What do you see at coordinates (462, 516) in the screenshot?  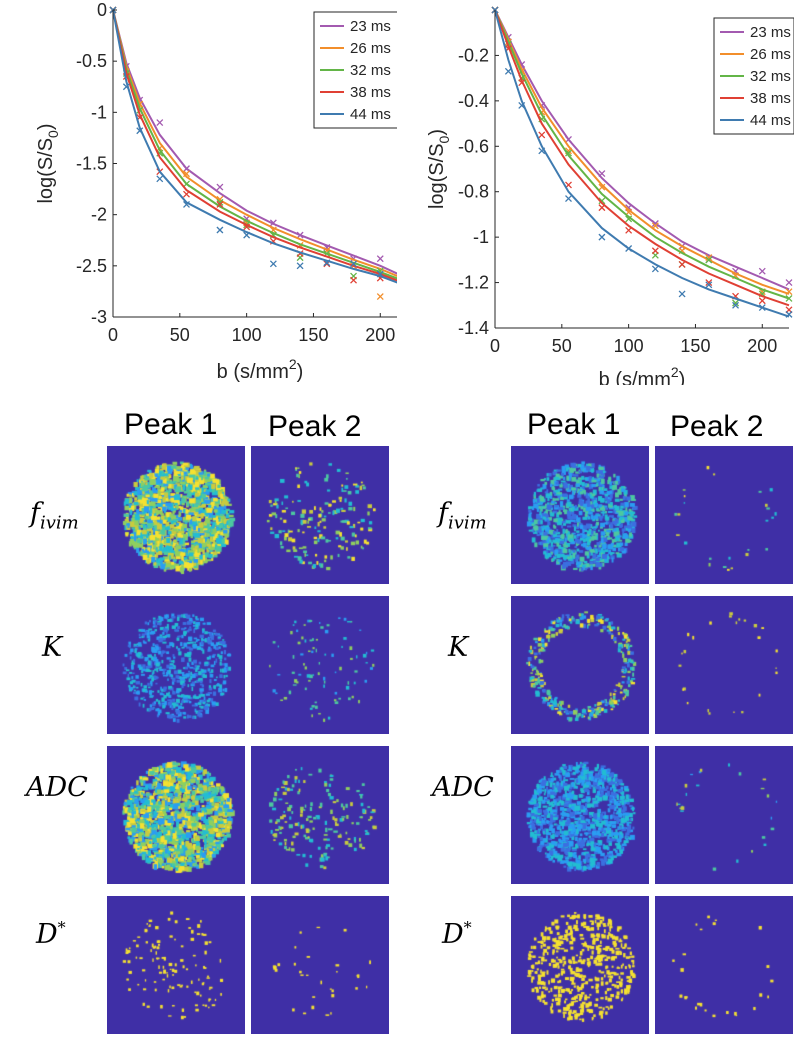 I see `right-row-fivim-label: fivim` at bounding box center [462, 516].